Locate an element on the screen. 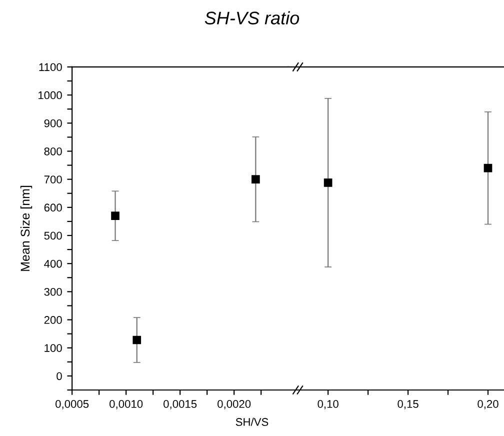 The height and width of the screenshot is (436, 504). x-tick-label: 0,10 is located at coordinates (328, 405).